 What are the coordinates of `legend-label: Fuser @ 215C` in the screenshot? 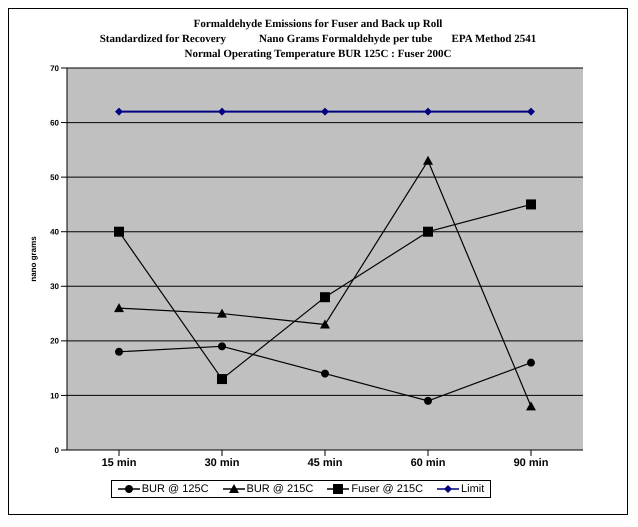 It's located at (387, 489).